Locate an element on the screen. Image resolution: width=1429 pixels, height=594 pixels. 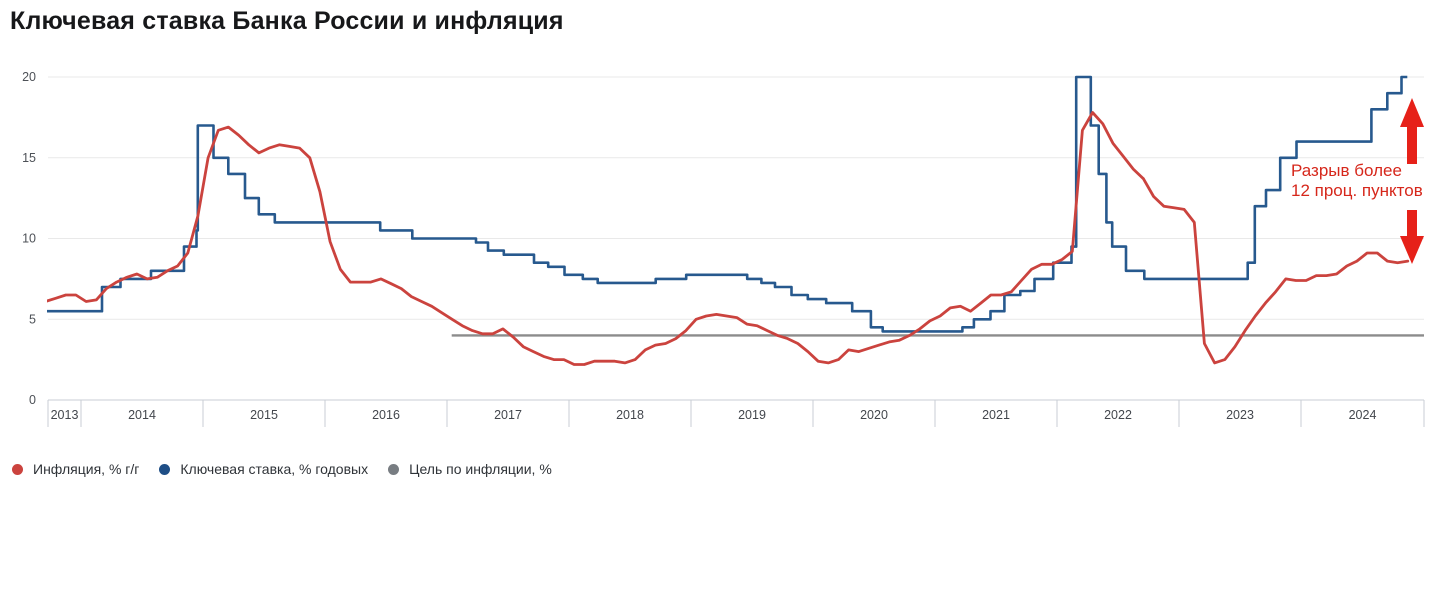
svg-text: 2023 is located at coordinates (1240, 415).